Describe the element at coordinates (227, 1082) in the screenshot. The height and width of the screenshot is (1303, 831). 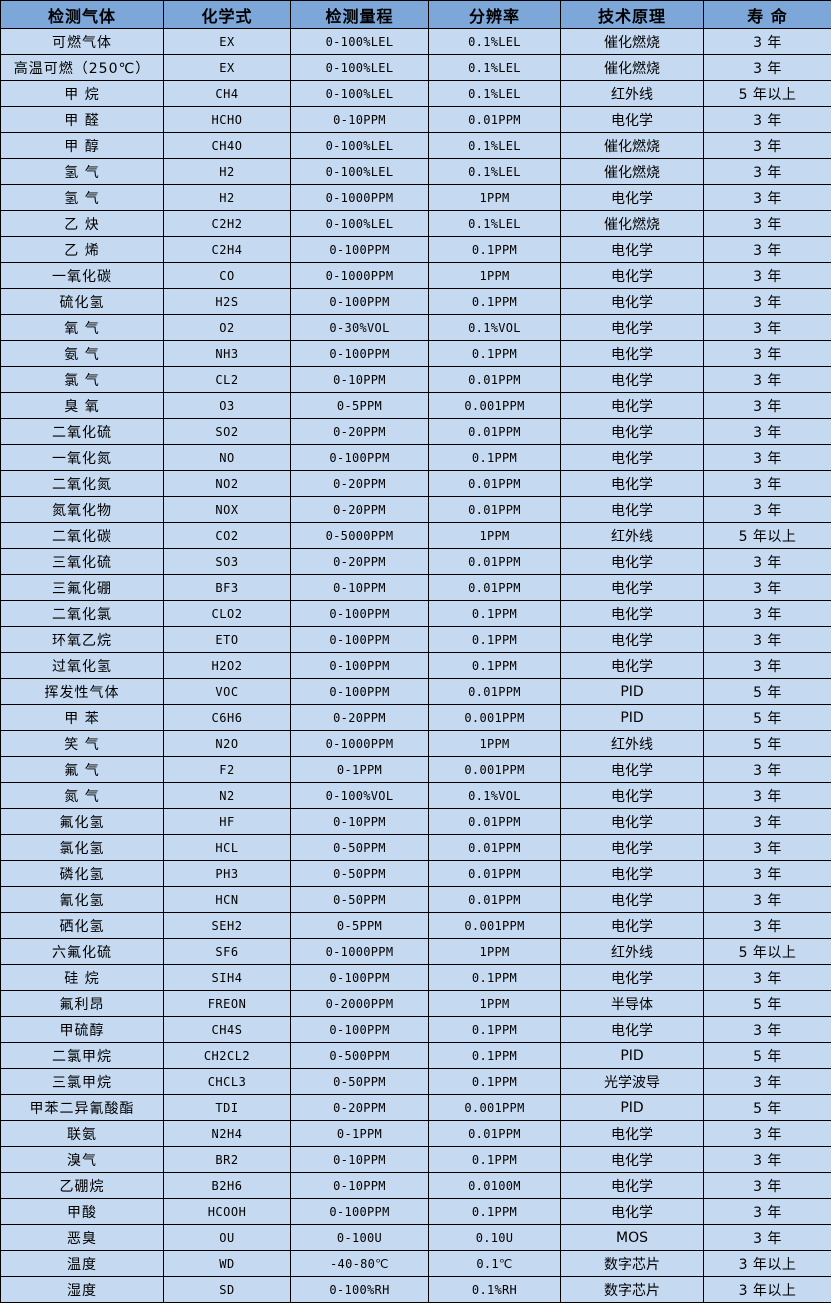
I see `cell-formula: CHCL3` at that location.